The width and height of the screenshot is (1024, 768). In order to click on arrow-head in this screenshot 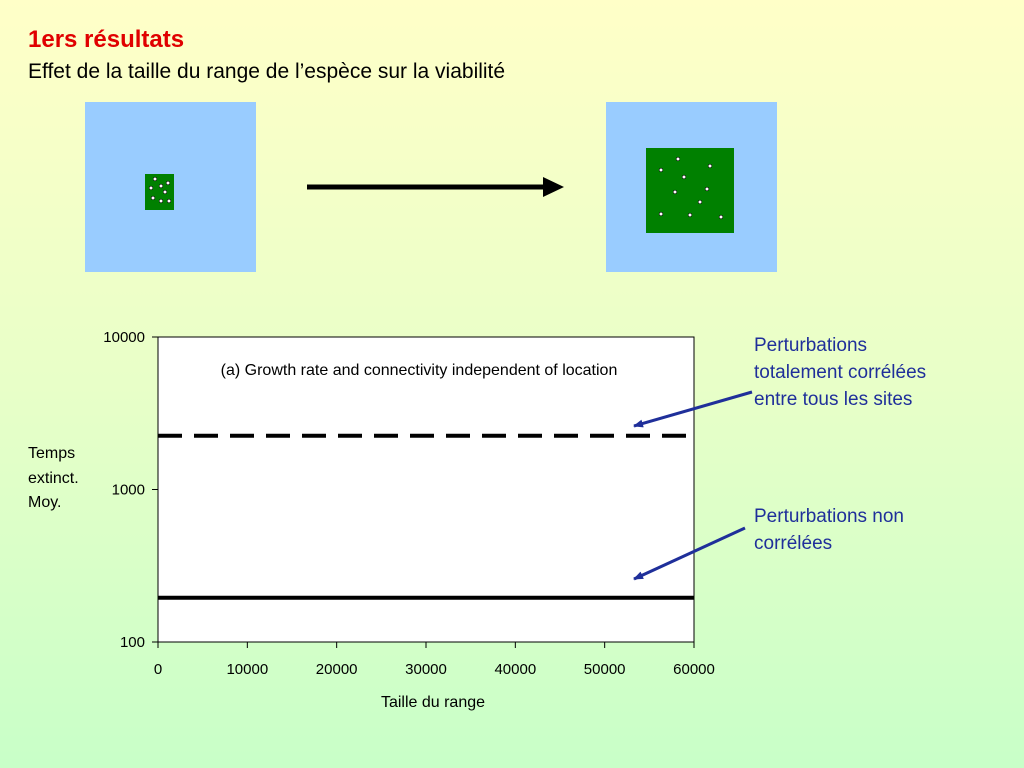, I will do `click(553, 187)`.